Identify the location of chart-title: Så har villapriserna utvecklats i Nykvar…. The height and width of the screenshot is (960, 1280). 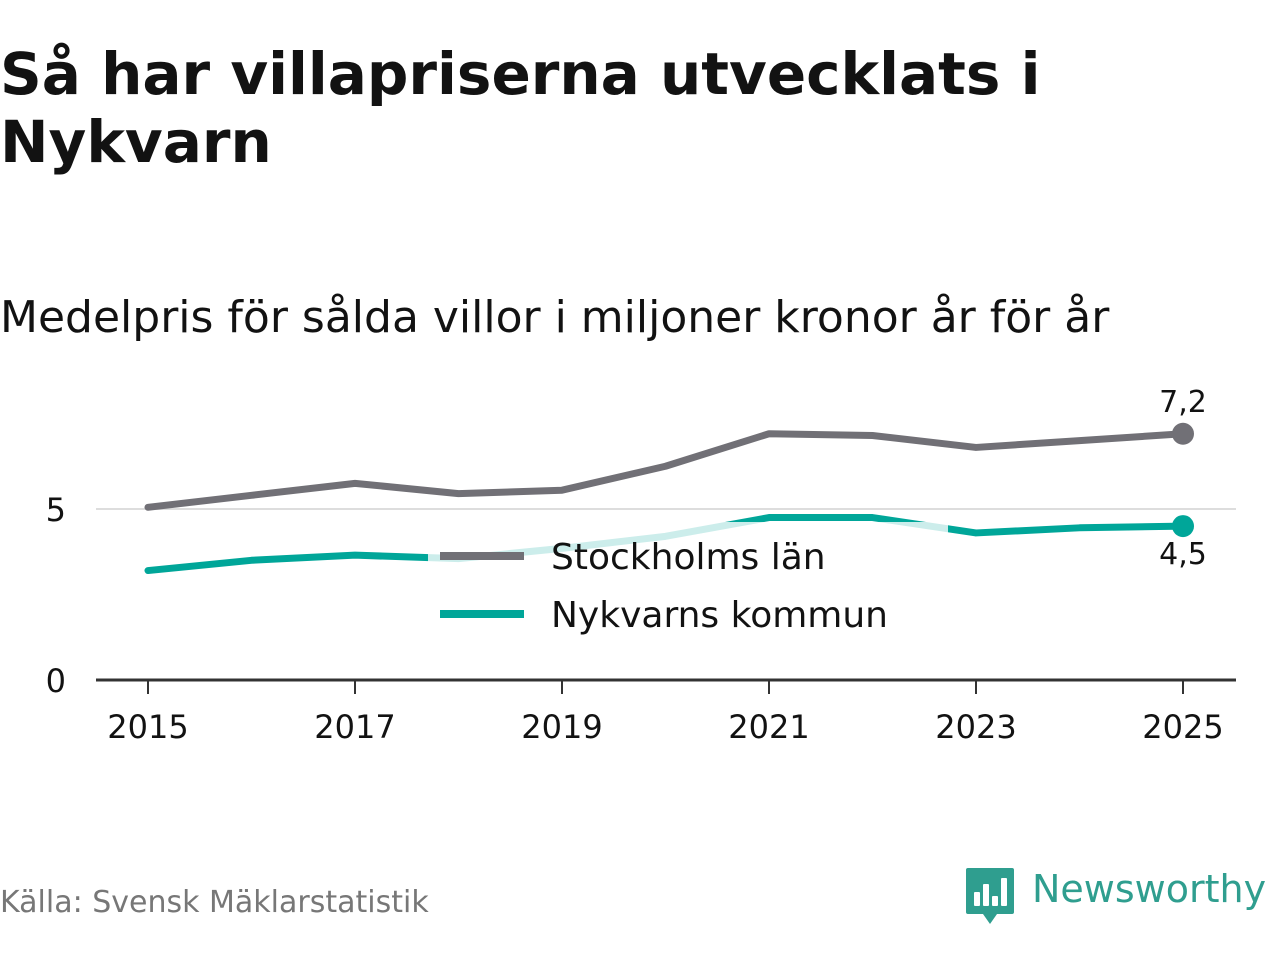
(520, 108).